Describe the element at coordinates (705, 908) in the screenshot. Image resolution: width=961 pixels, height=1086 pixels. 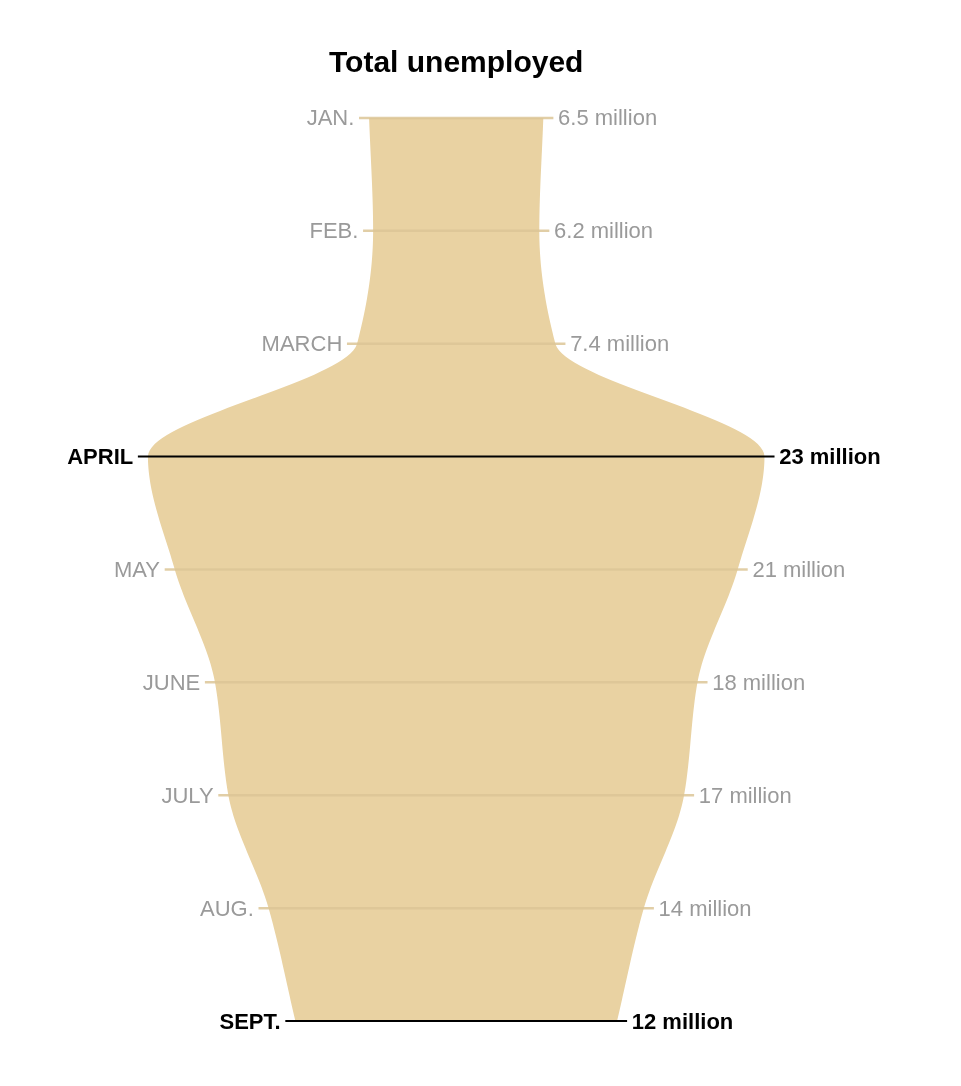
I see `data-label: 14 million` at that location.